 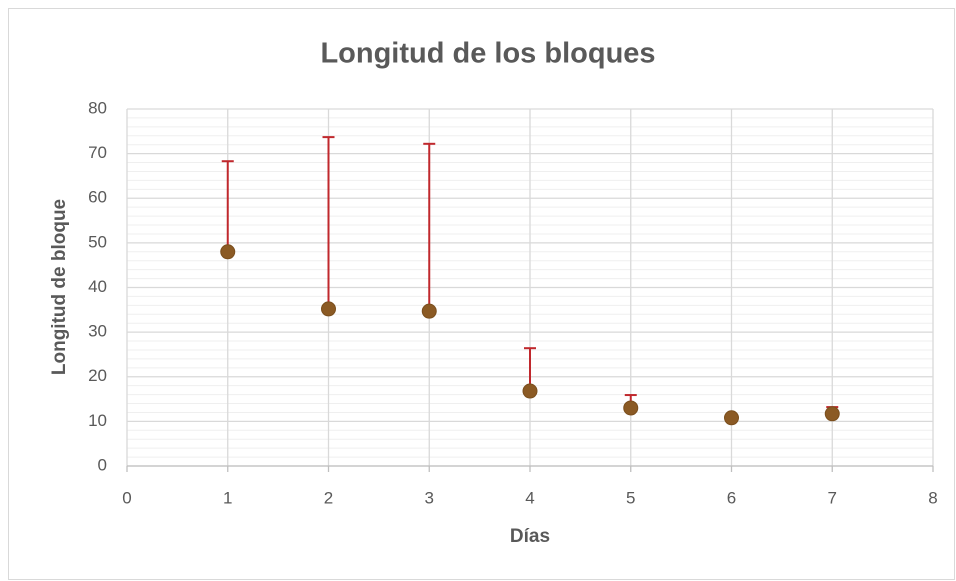 I want to click on x-tick-label: 8, so click(x=932, y=497).